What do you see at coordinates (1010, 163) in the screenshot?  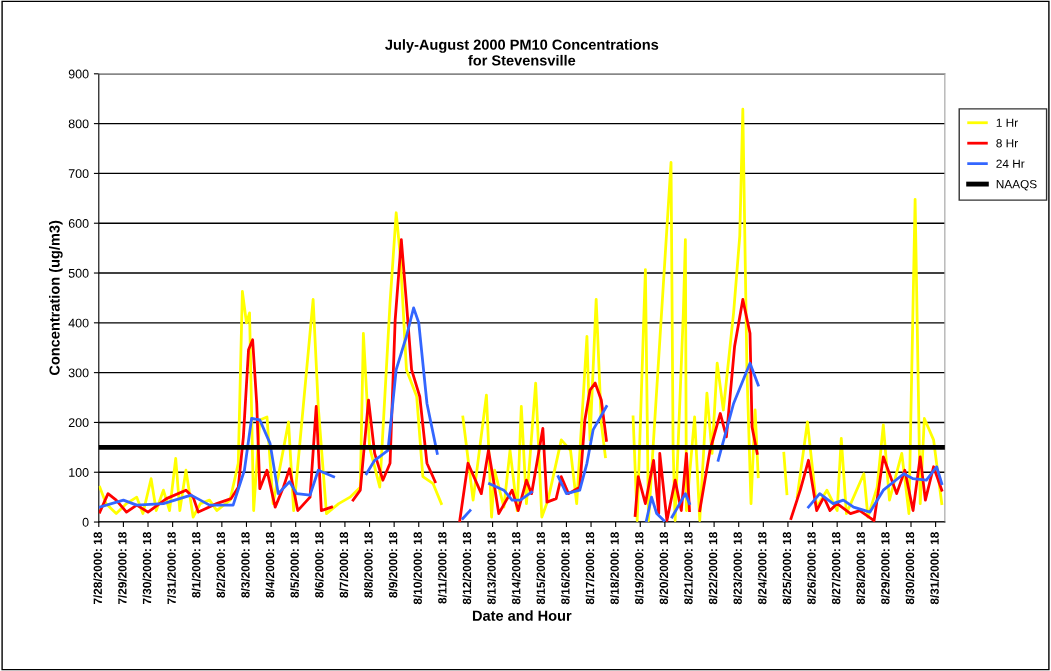 I see `legend-label: 24 Hr` at bounding box center [1010, 163].